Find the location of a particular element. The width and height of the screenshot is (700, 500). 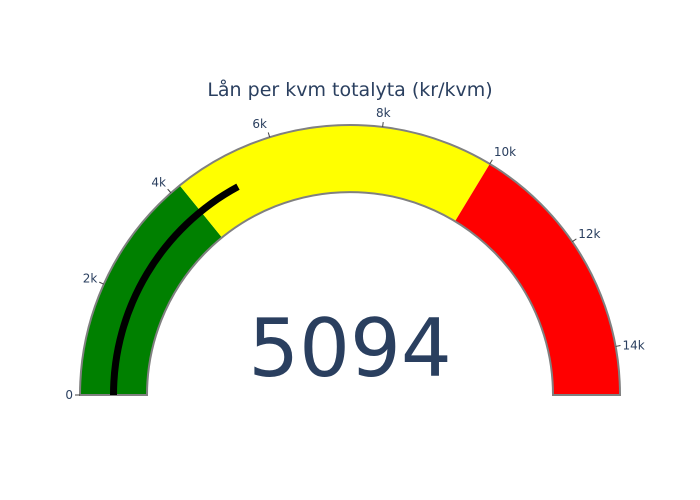

gauge-tick-label: 6k is located at coordinates (259, 124).